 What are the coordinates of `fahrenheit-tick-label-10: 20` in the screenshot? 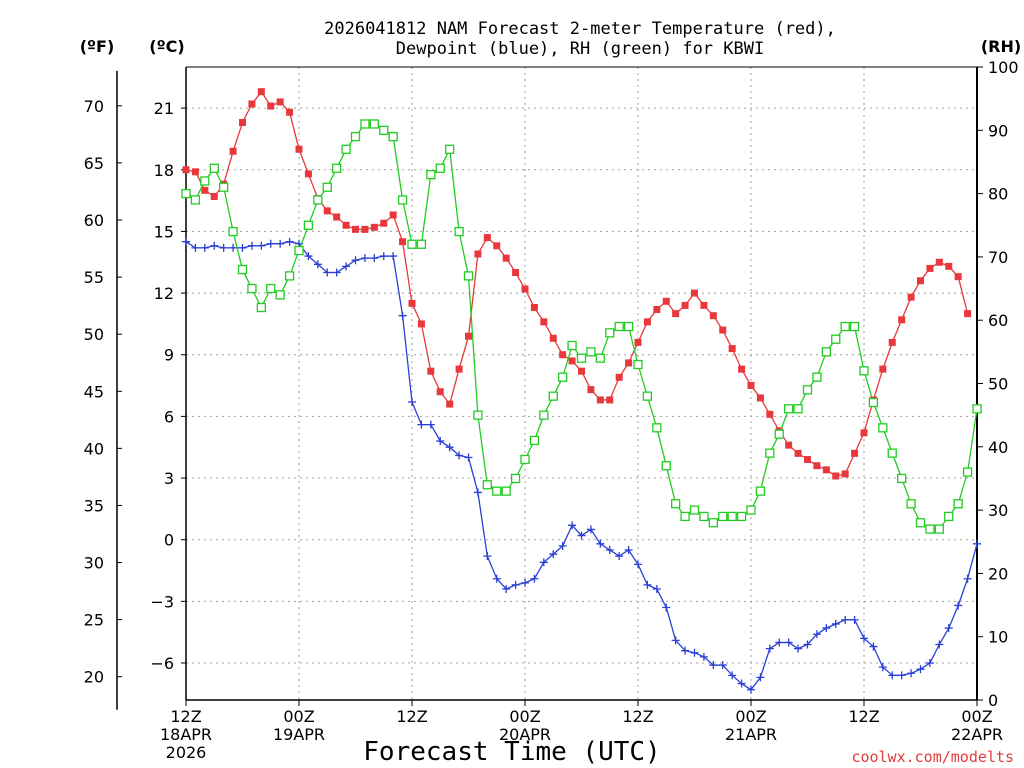 It's located at (94, 677).